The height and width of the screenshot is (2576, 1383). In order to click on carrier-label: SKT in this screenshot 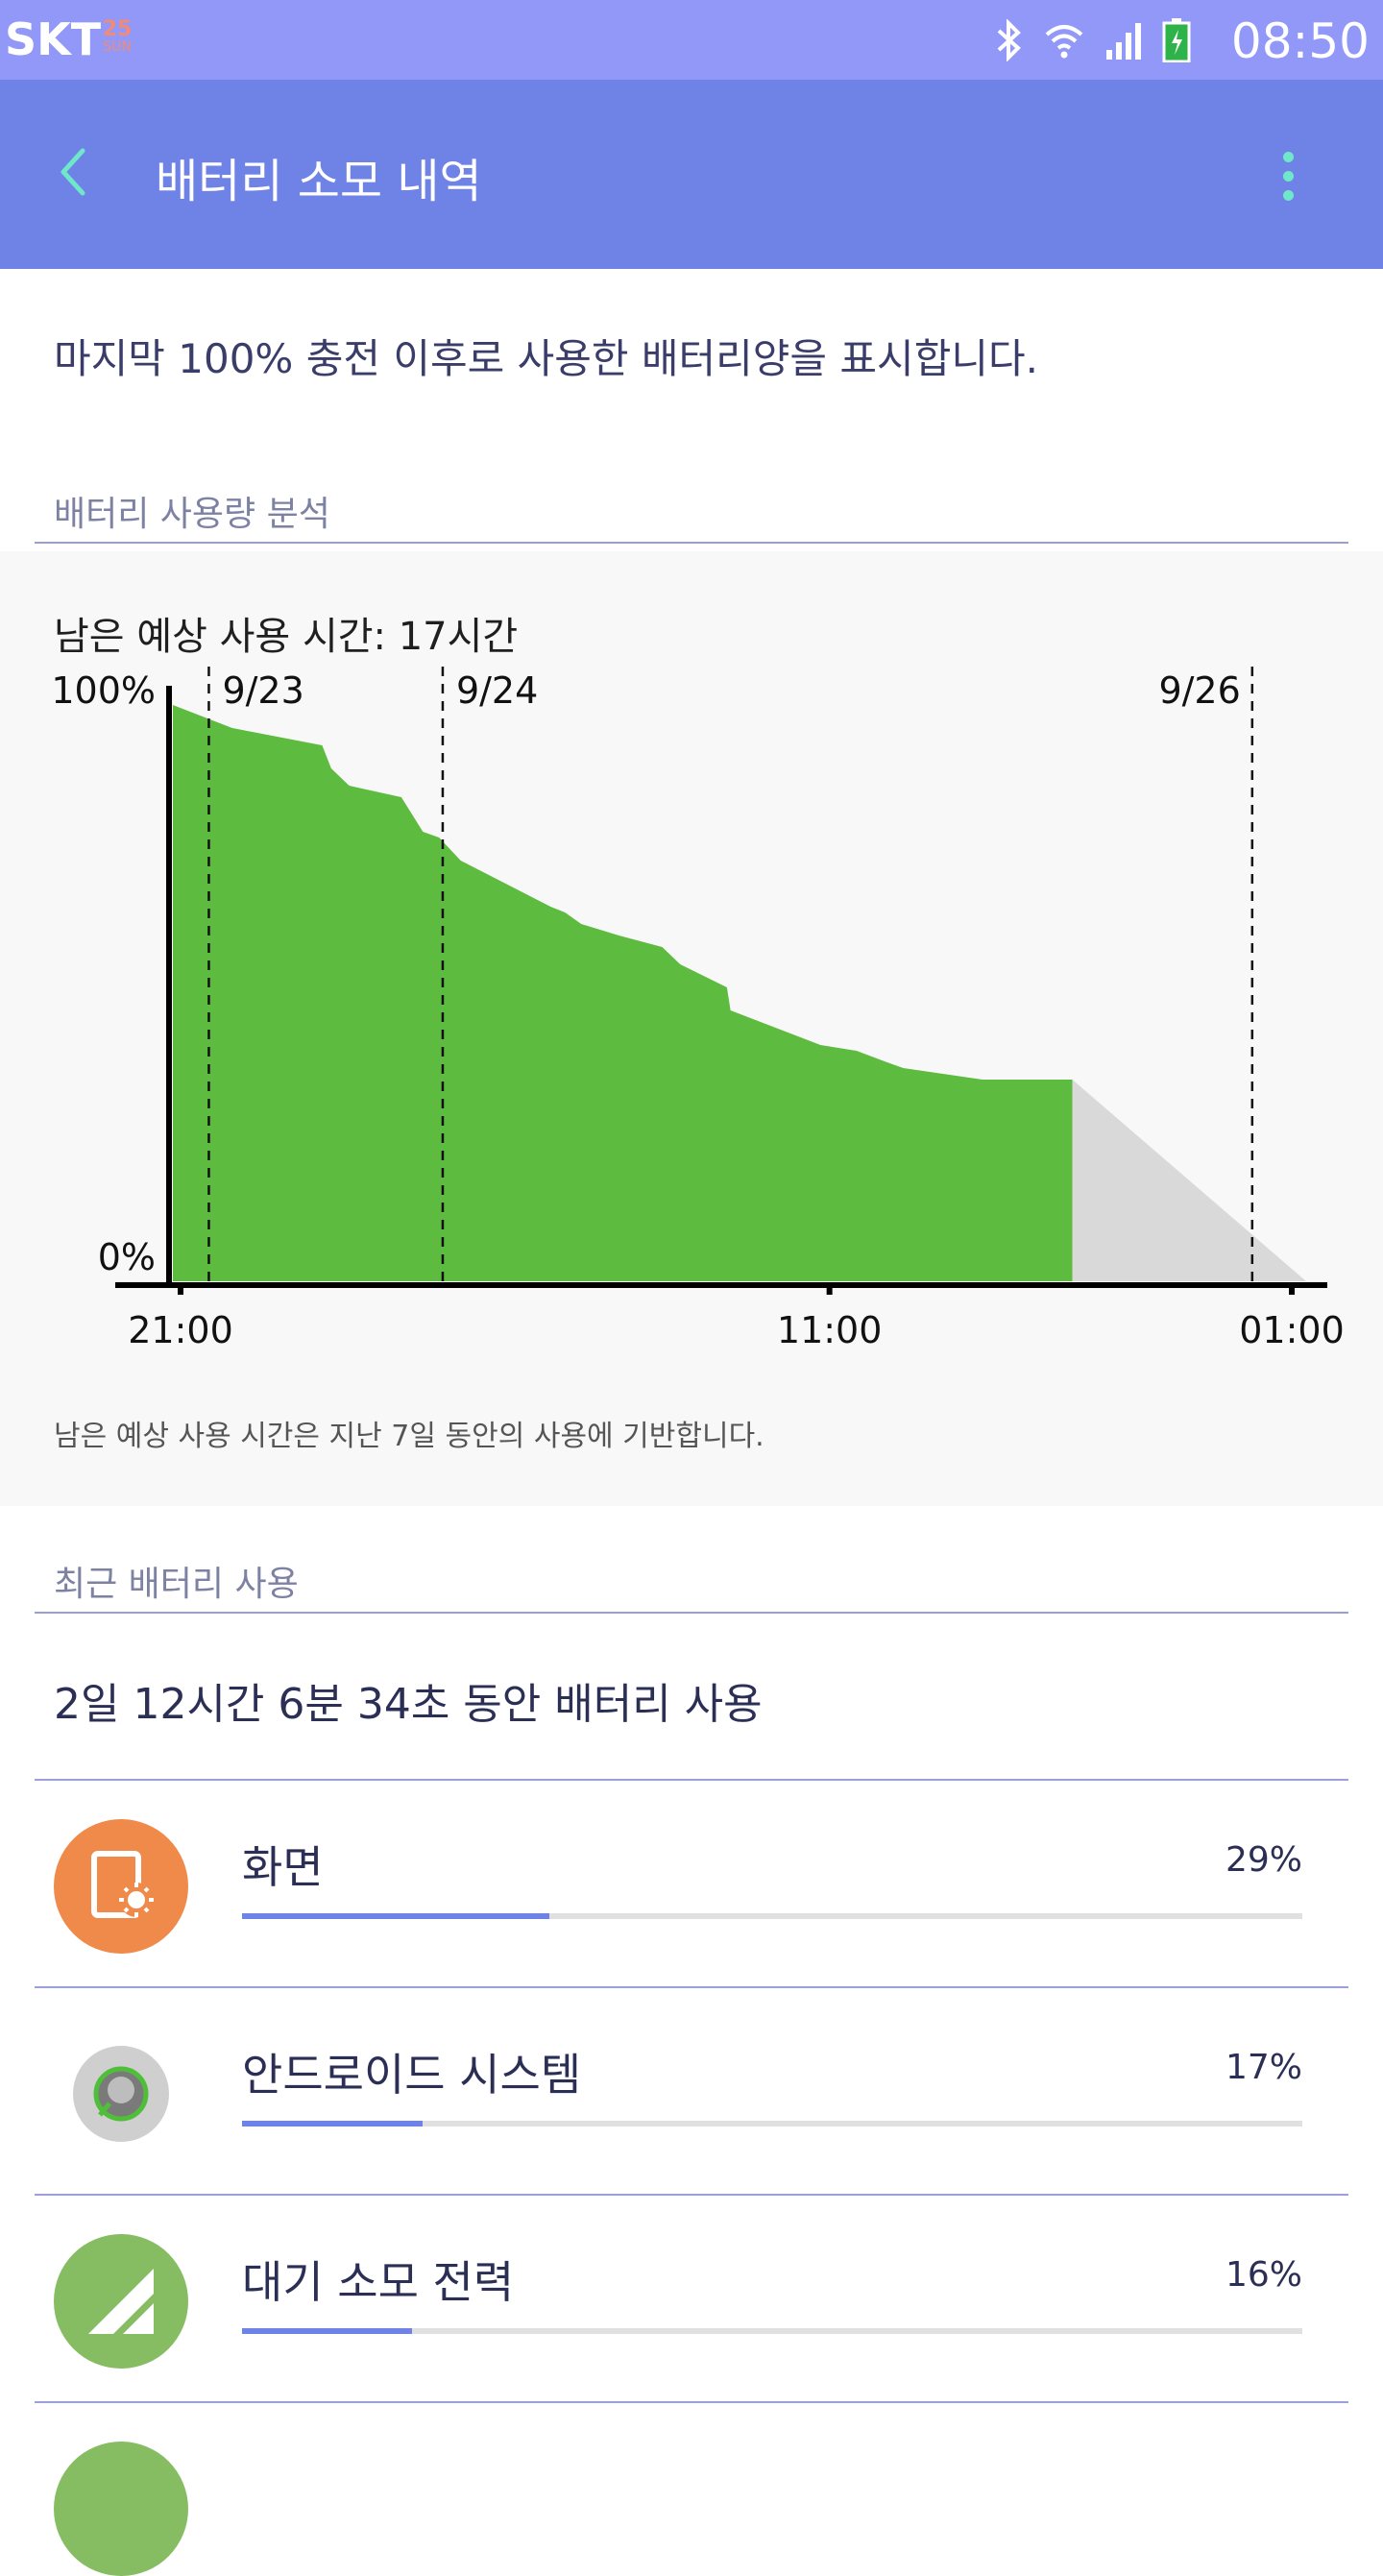, I will do `click(53, 39)`.